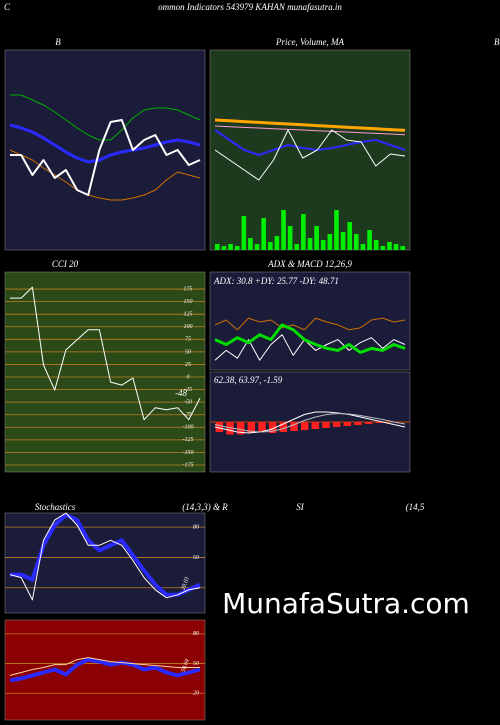 The width and height of the screenshot is (500, 725). I want to click on annotation: 50.64, so click(185, 665).